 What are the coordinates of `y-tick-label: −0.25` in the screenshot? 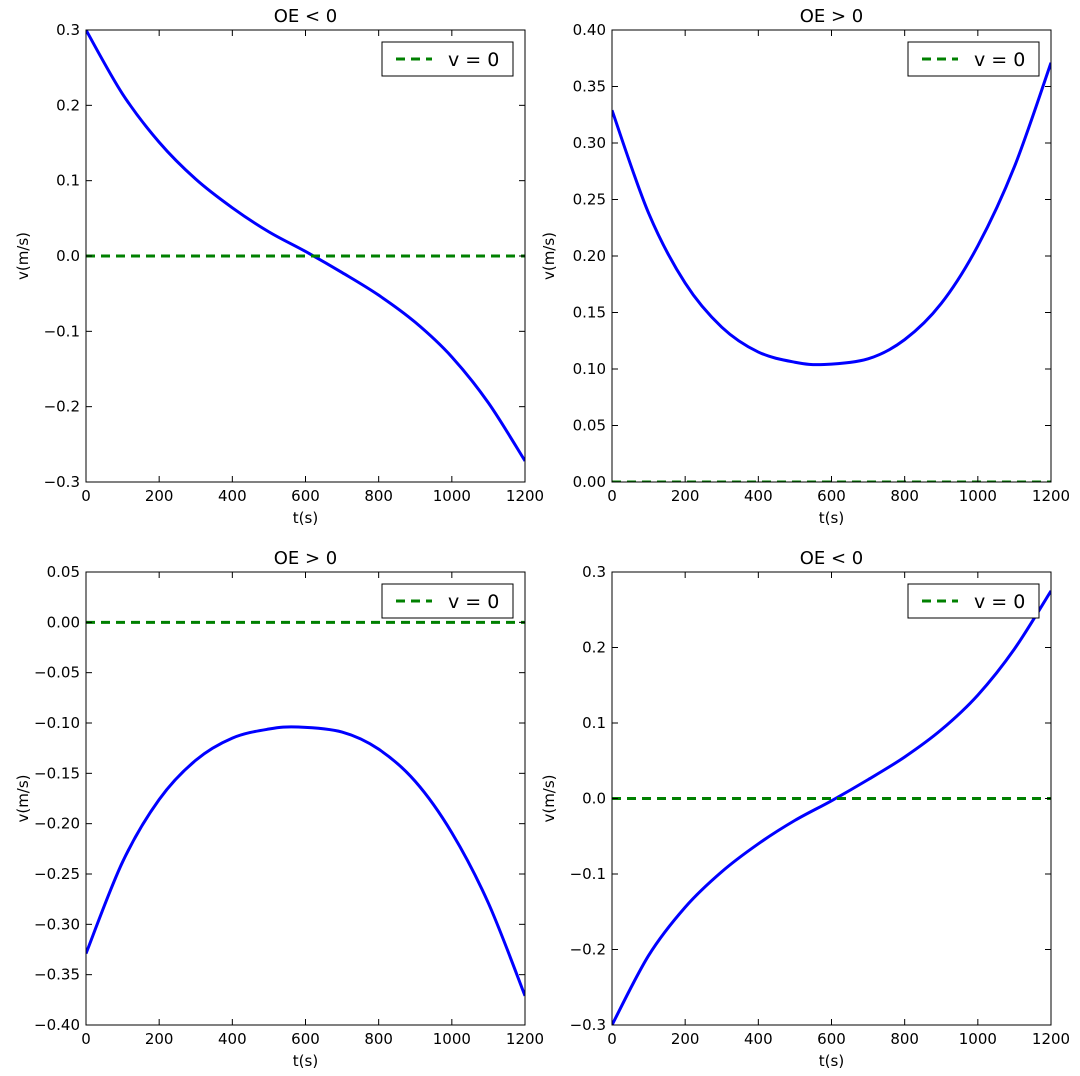 It's located at (57, 874).